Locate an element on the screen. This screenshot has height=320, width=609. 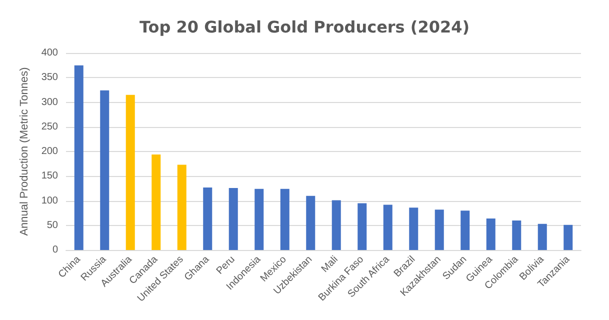
y-tick-label: 100 is located at coordinates (49, 200).